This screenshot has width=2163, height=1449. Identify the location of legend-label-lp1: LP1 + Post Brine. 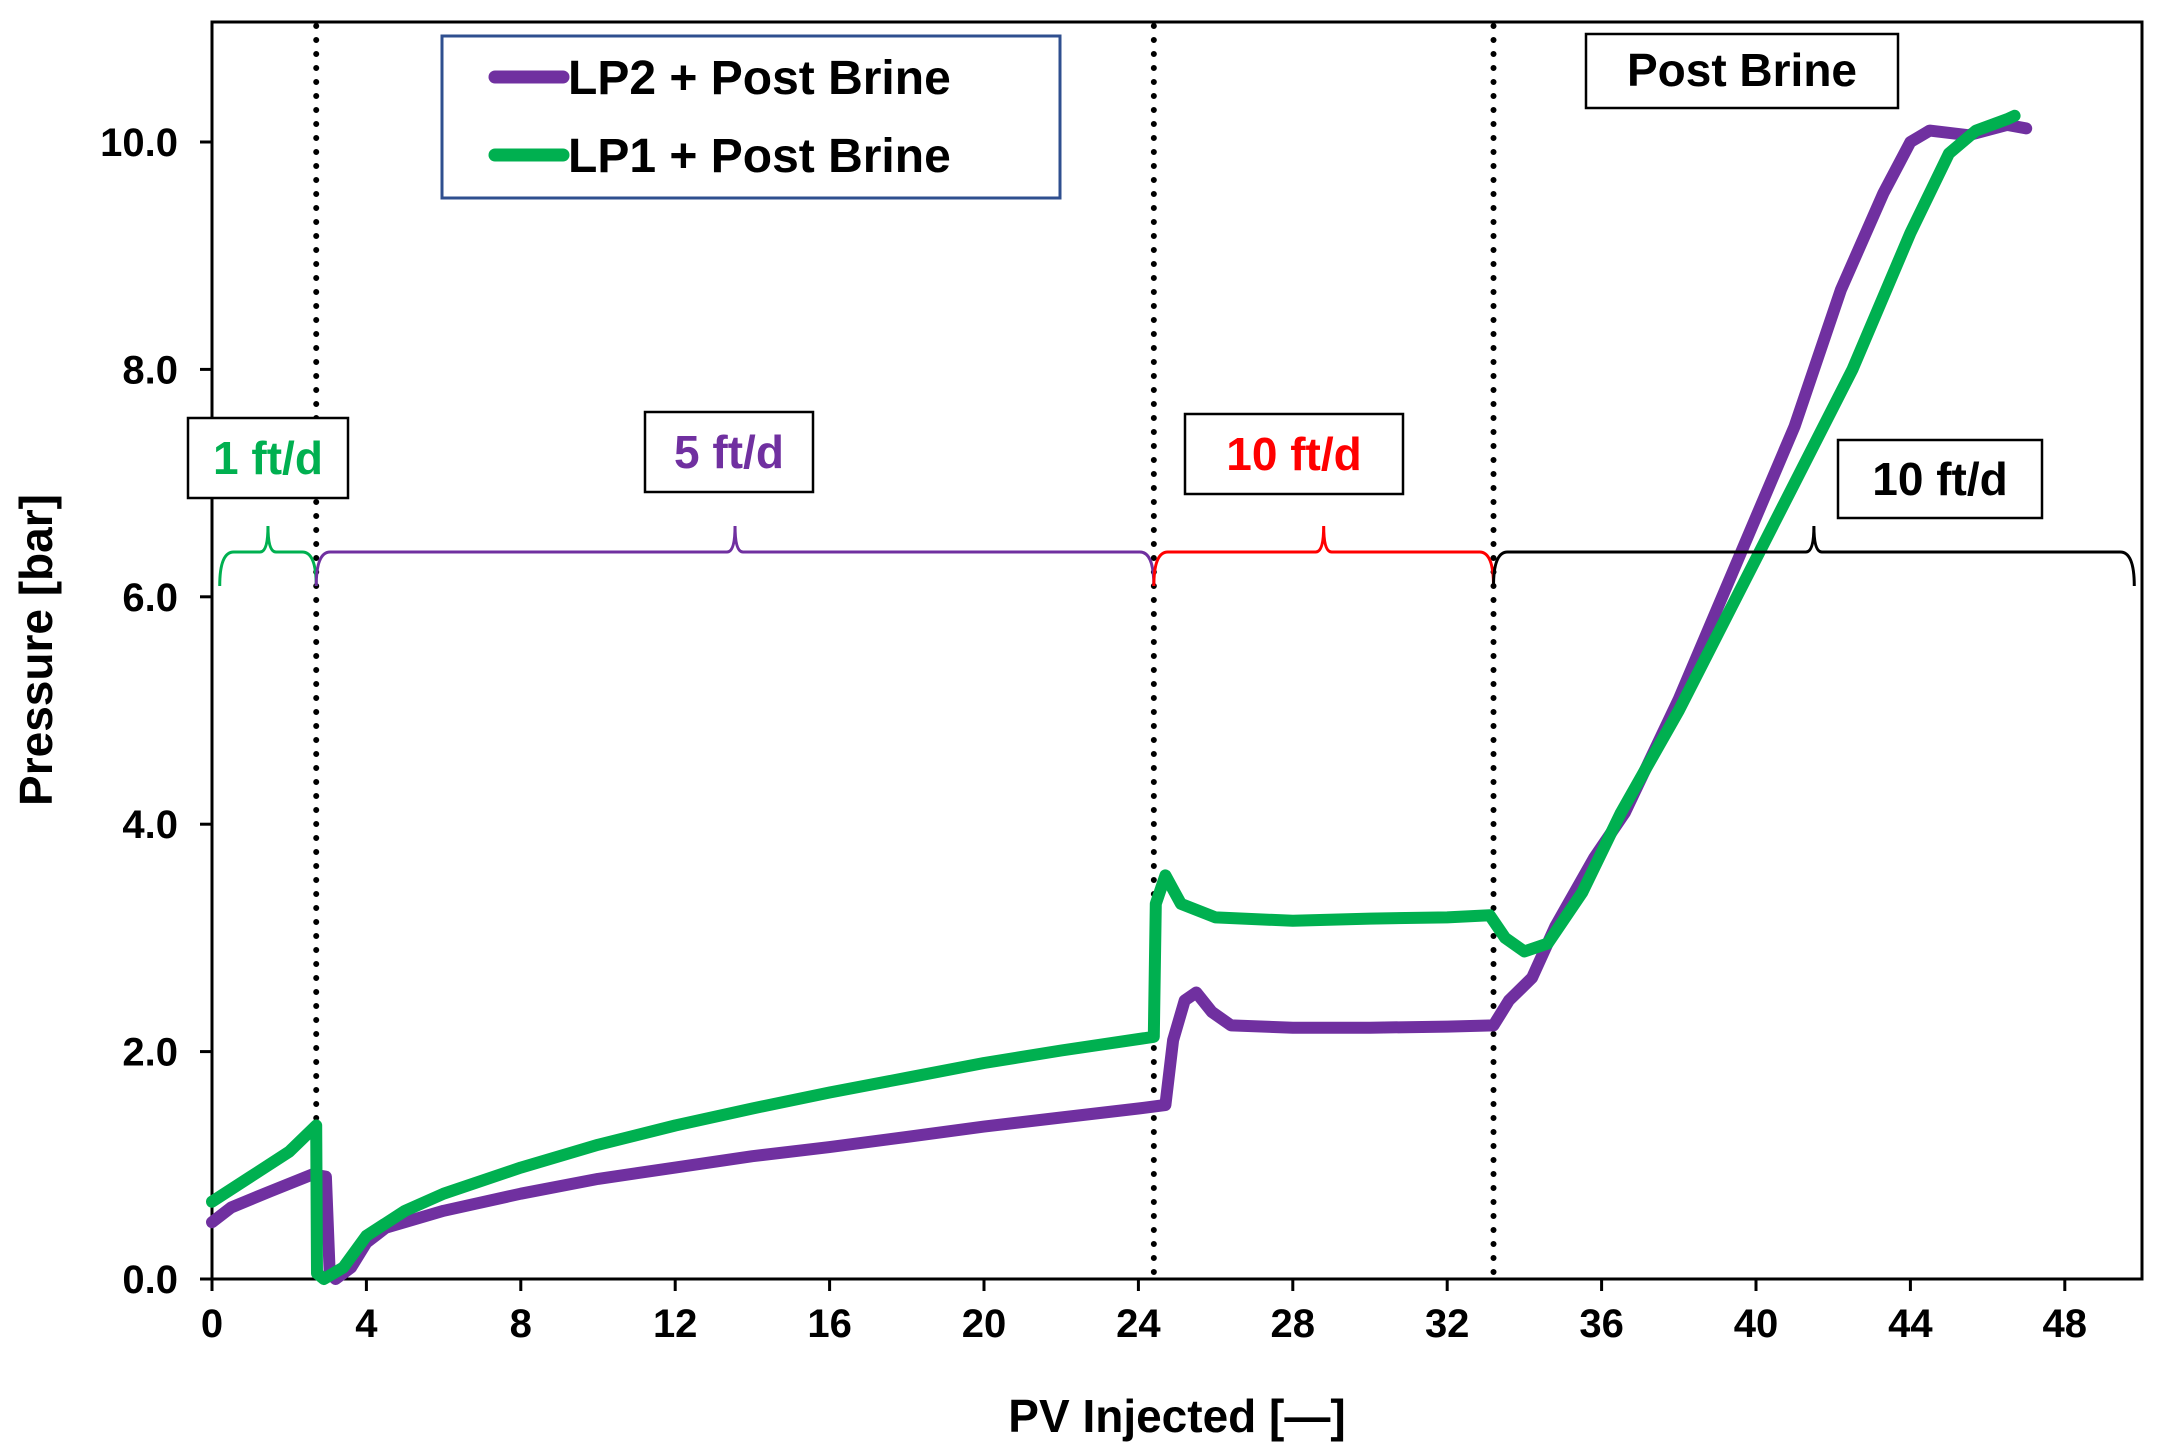
(759, 156).